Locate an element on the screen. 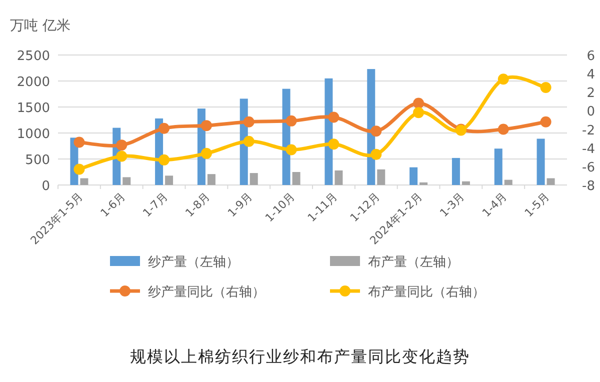 The image size is (600, 382). y2-tick-label: 2 is located at coordinates (590, 94).